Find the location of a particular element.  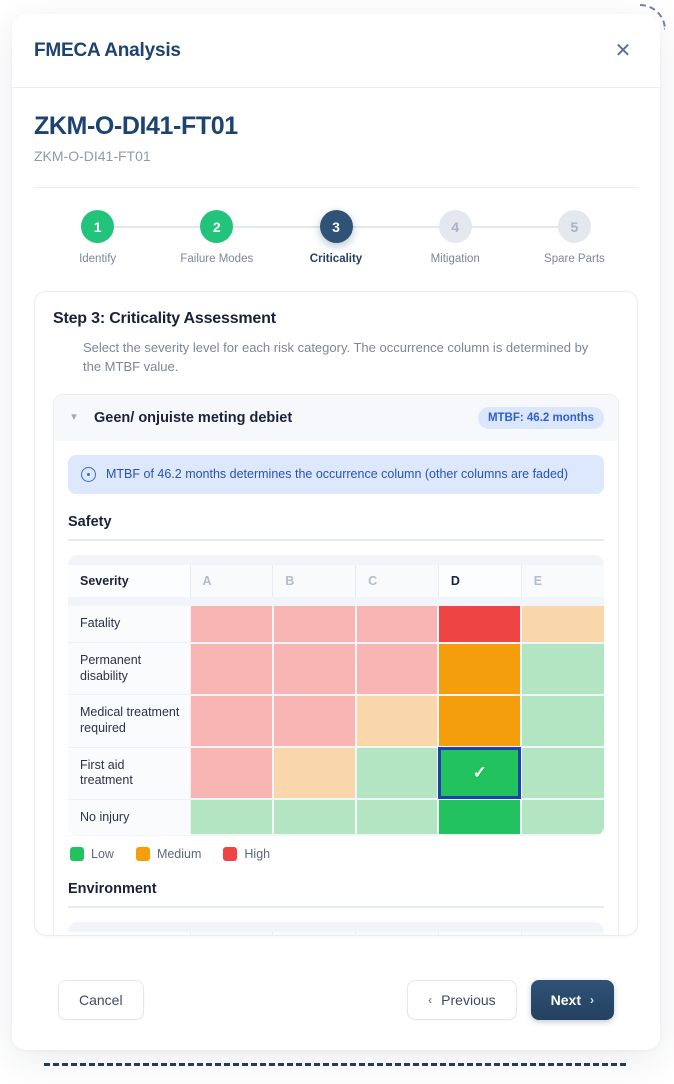

matrix-row: Permanent disability is located at coordinates (336, 669).